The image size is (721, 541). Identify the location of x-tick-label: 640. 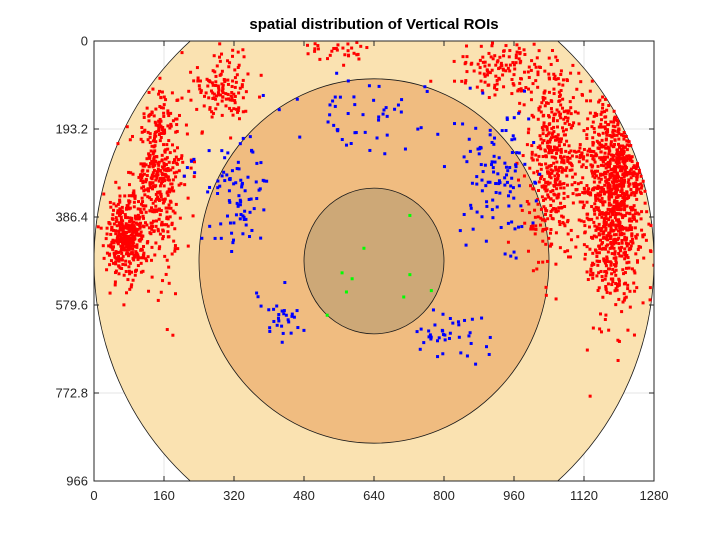
(374, 495).